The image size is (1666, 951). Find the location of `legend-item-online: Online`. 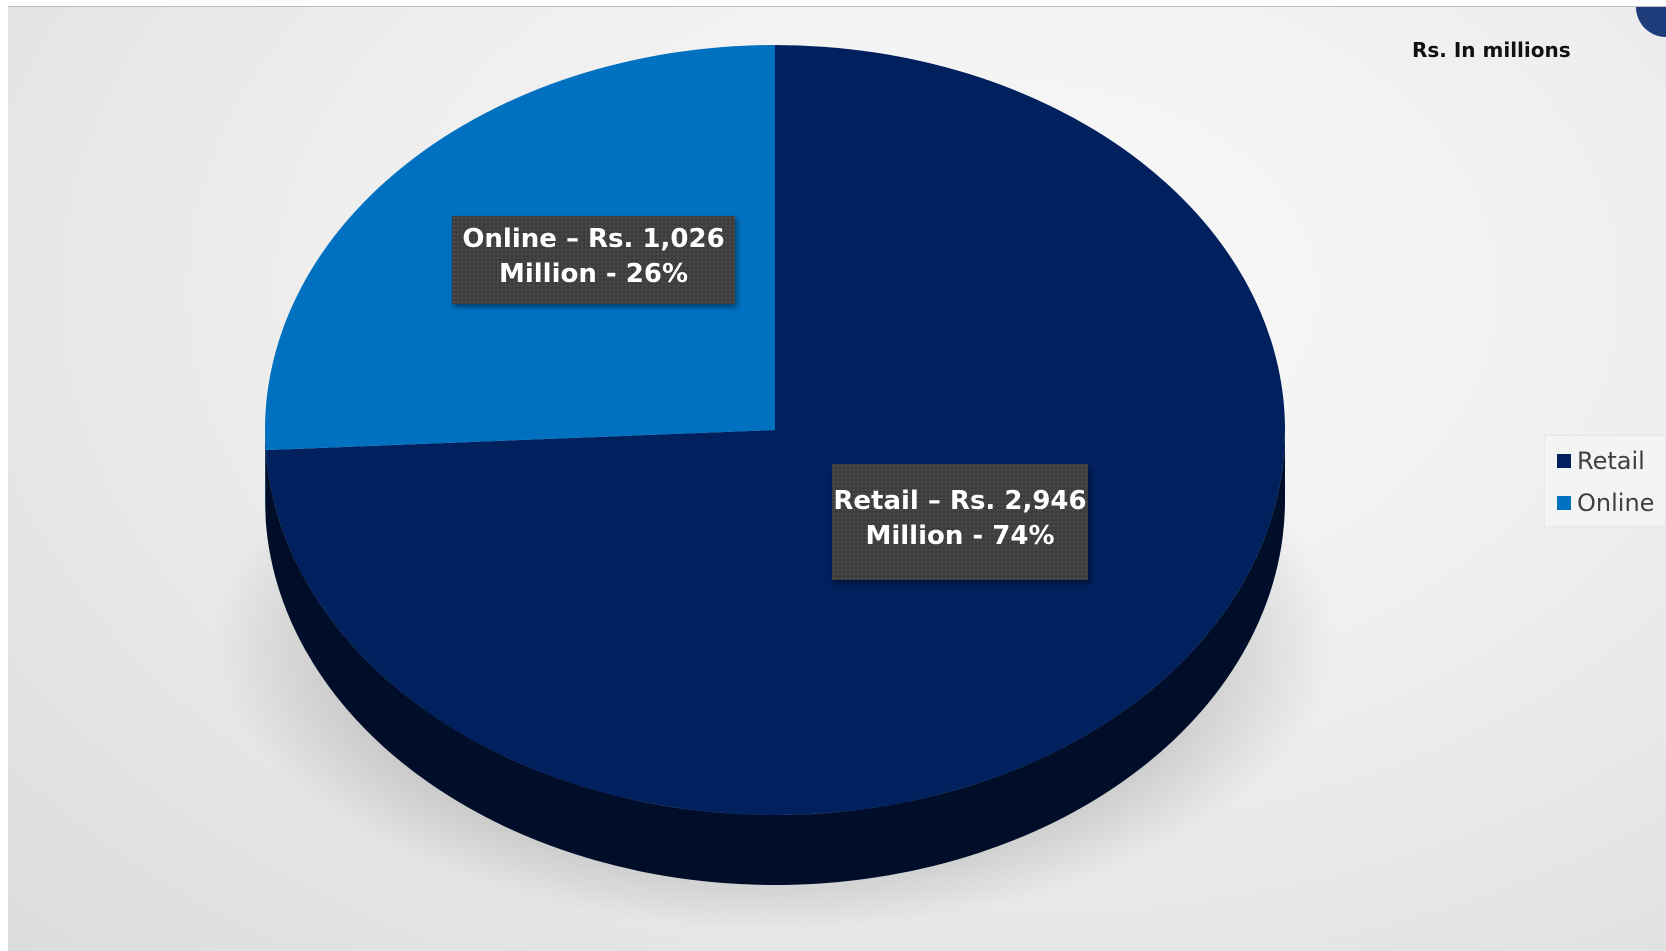

legend-item-online: Online is located at coordinates (1611, 503).